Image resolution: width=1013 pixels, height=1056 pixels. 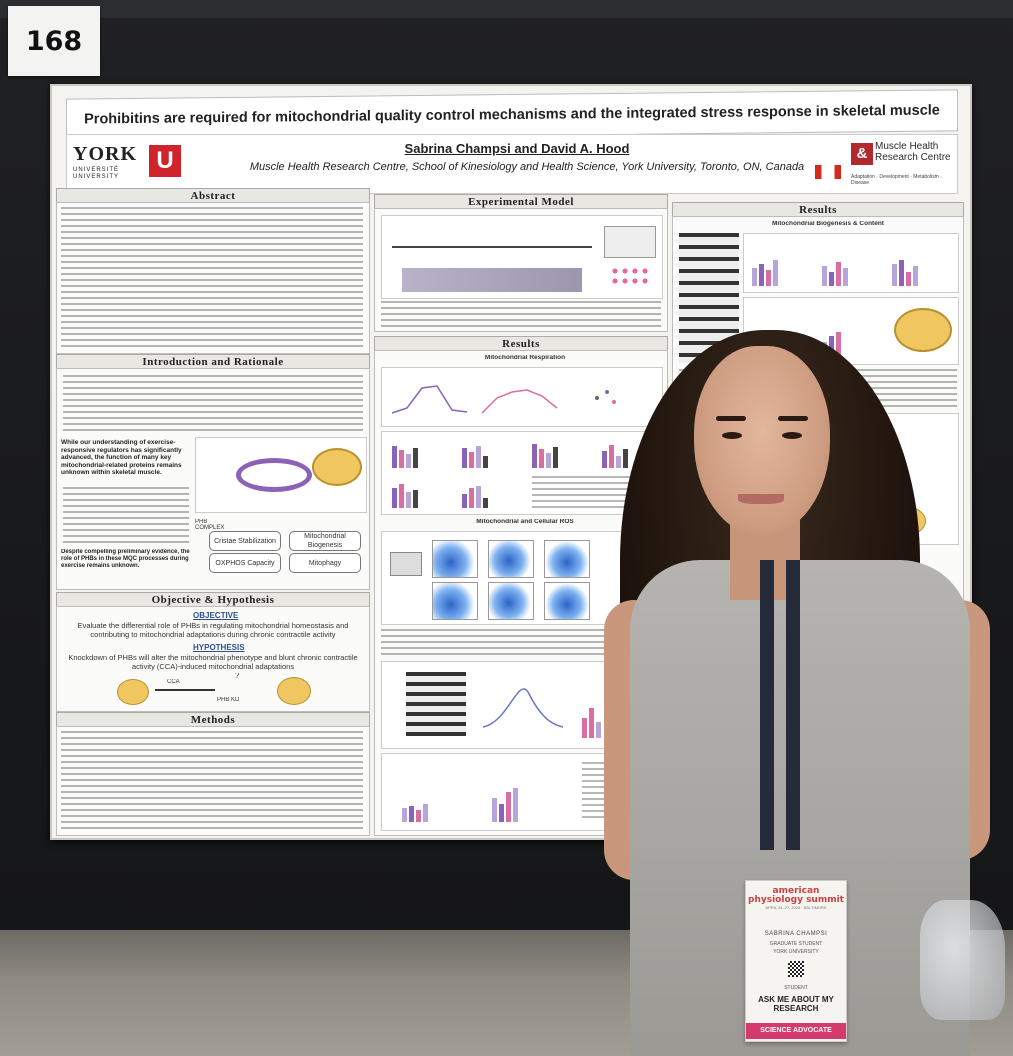 What do you see at coordinates (210, 524) in the screenshot?
I see `phb-complex-label: PHB COMPLEX` at bounding box center [210, 524].